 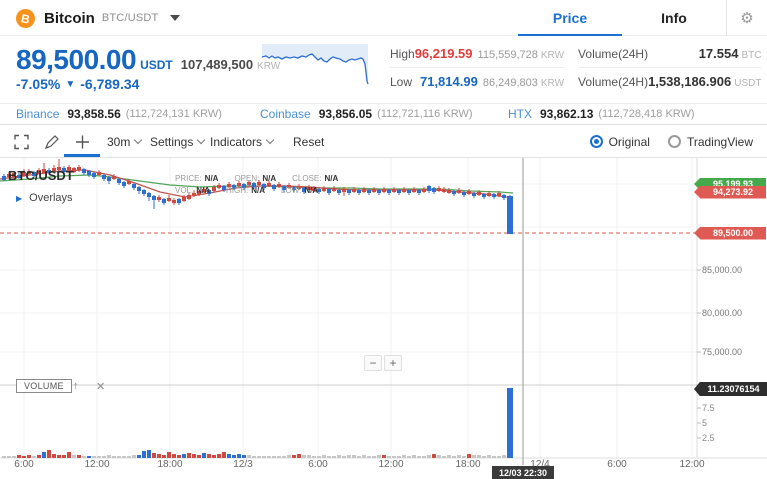 I want to click on exchange-name: Binance, so click(x=38, y=114).